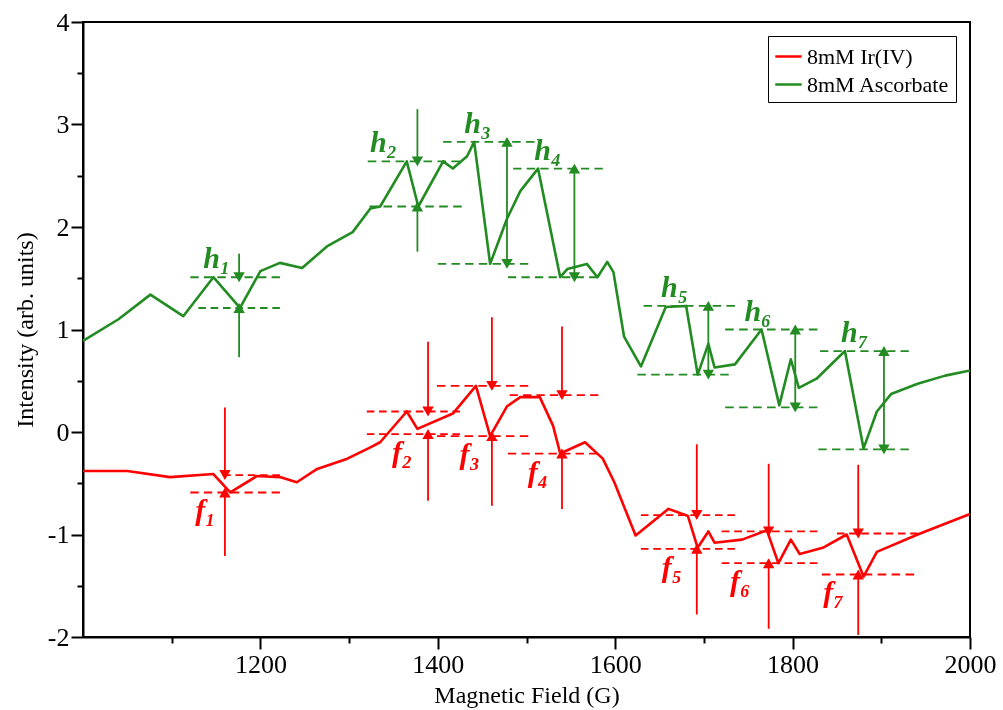 This screenshot has width=1003, height=710. Describe the element at coordinates (878, 84) in the screenshot. I see `legend-label: 8mM Ascorbate` at that location.